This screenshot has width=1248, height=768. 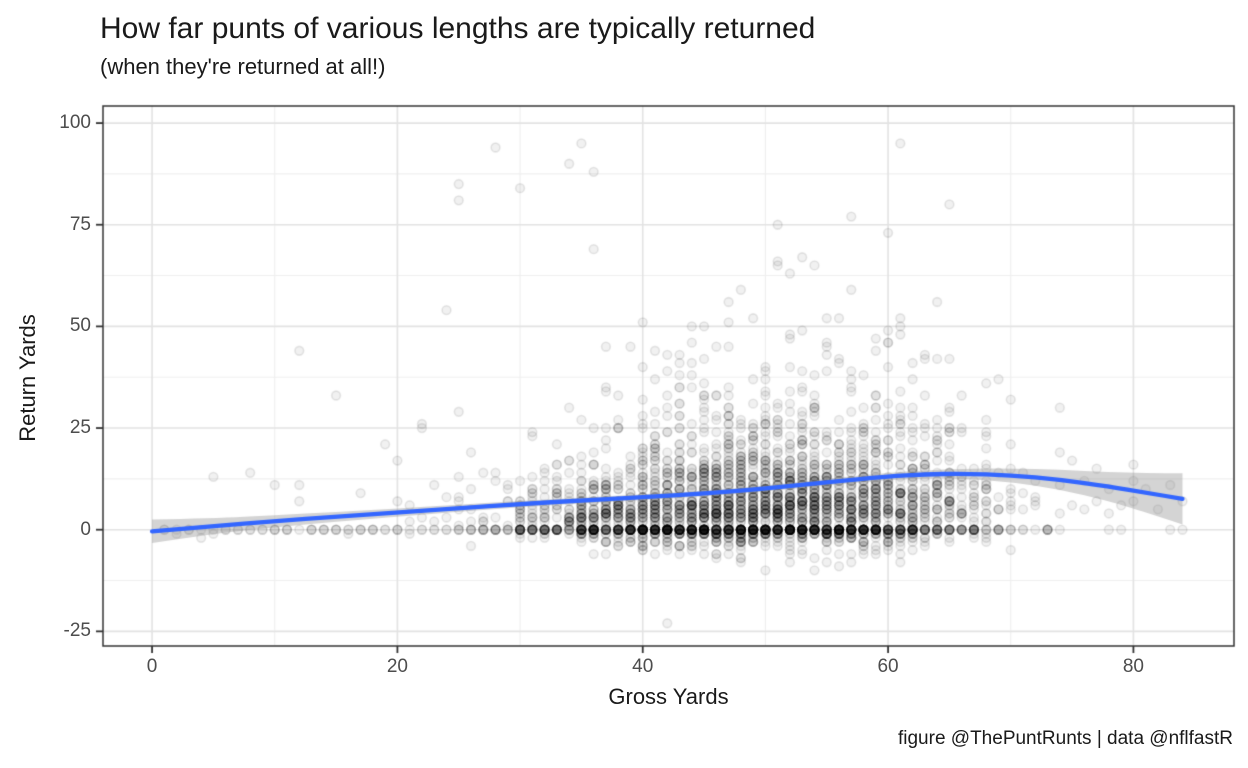 I want to click on y-tick-label: 75, so click(x=80, y=224).